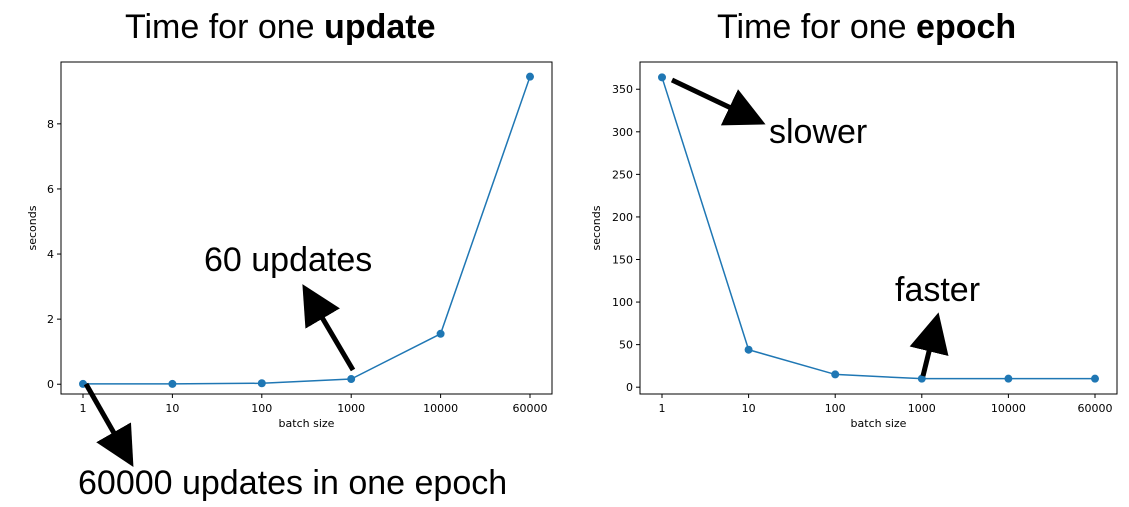 This screenshot has height=507, width=1129. I want to click on right-y-tick-label: 300, so click(622, 132).